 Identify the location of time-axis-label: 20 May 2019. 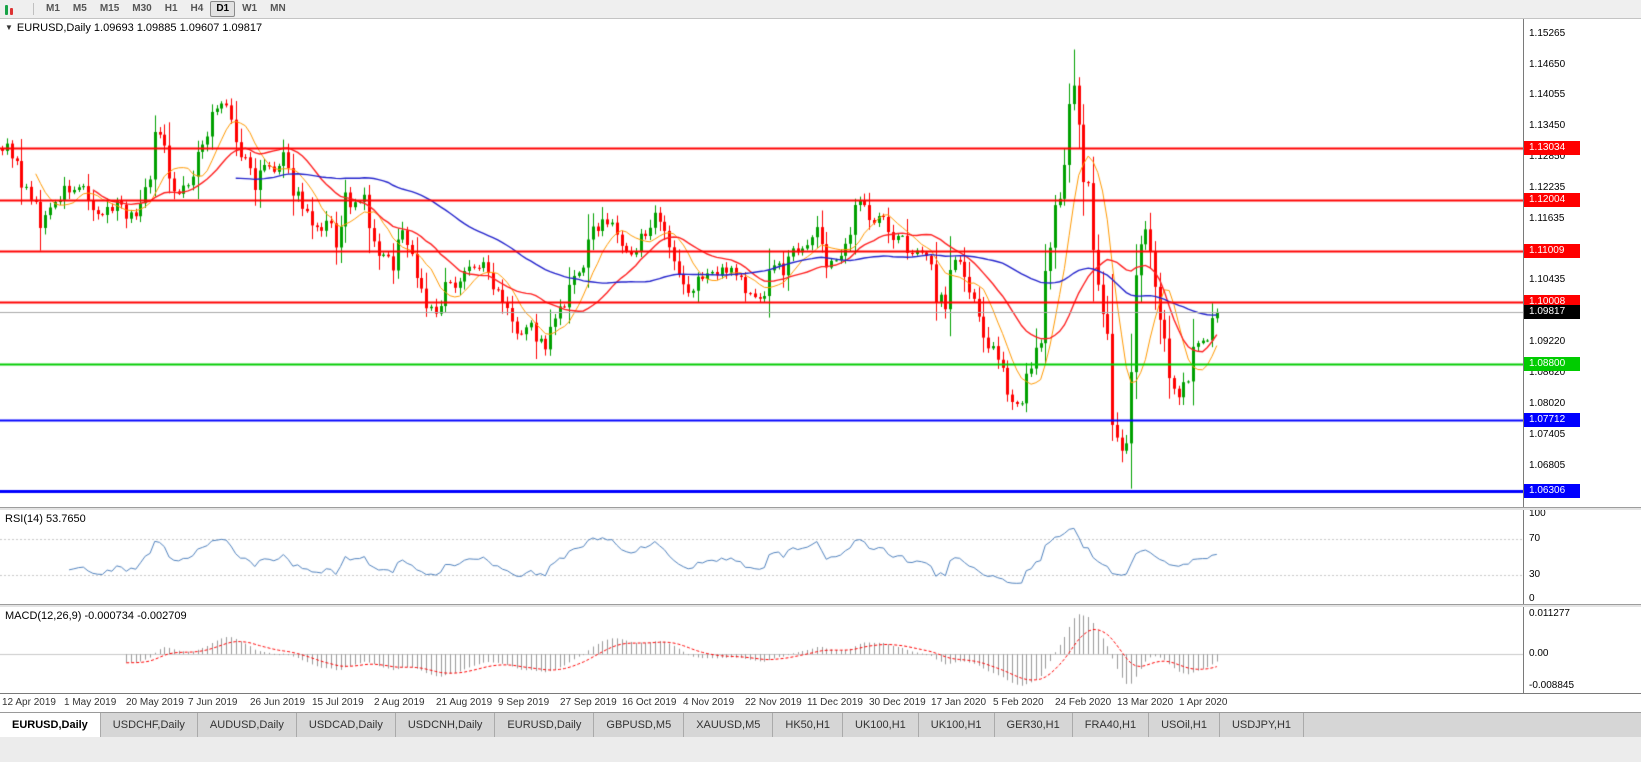
(155, 702).